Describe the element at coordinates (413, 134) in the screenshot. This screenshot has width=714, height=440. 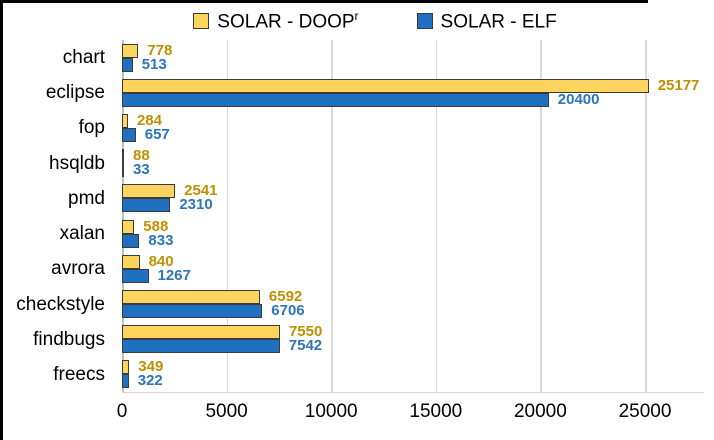
I see `bar-line: 657` at that location.